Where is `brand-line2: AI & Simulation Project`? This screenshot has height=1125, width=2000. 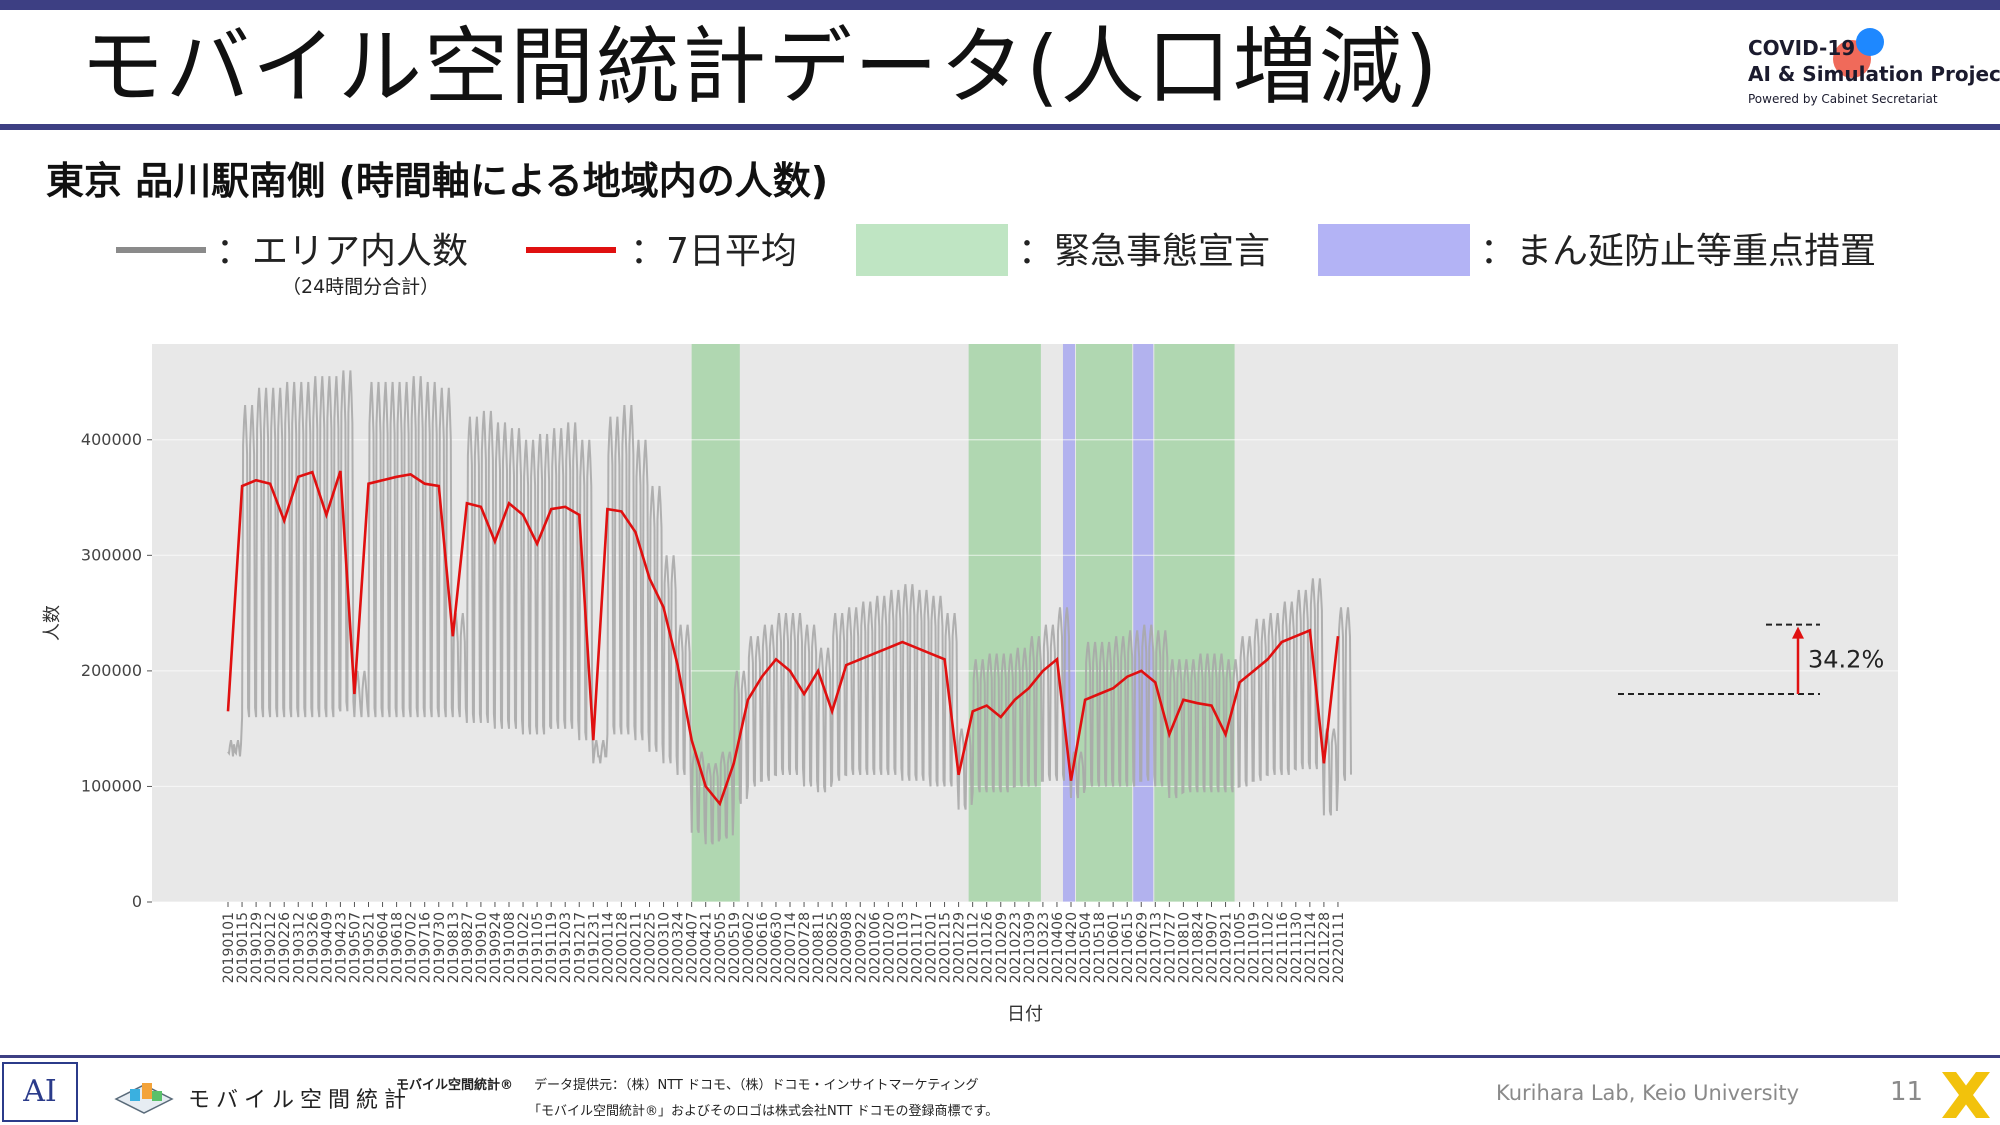
brand-line2: AI & Simulation Project is located at coordinates (1874, 74).